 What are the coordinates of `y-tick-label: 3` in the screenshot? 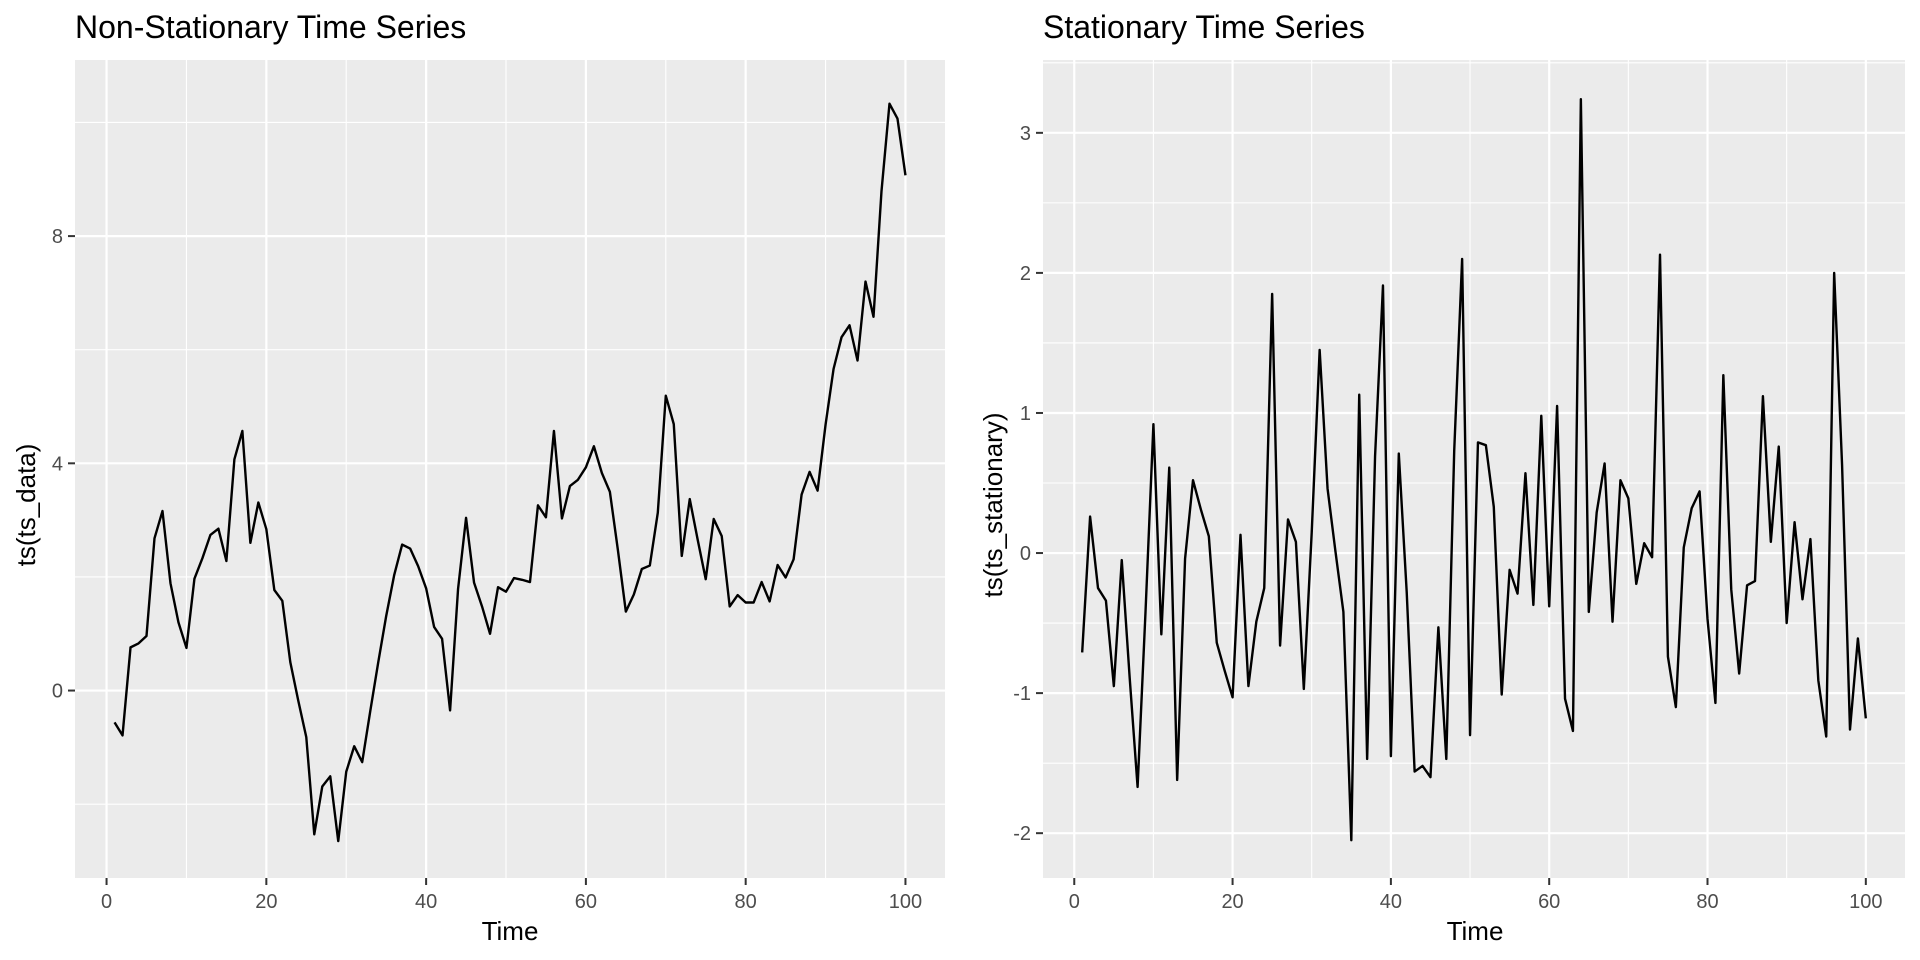 It's located at (1025, 134).